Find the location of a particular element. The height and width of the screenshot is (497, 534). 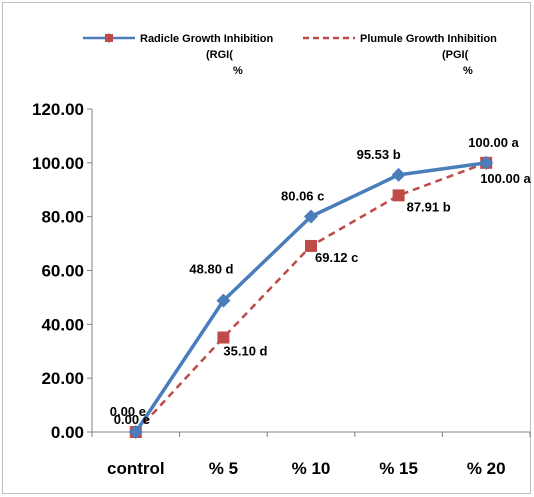

y-tick-label: 120.00 is located at coordinates (58, 109).